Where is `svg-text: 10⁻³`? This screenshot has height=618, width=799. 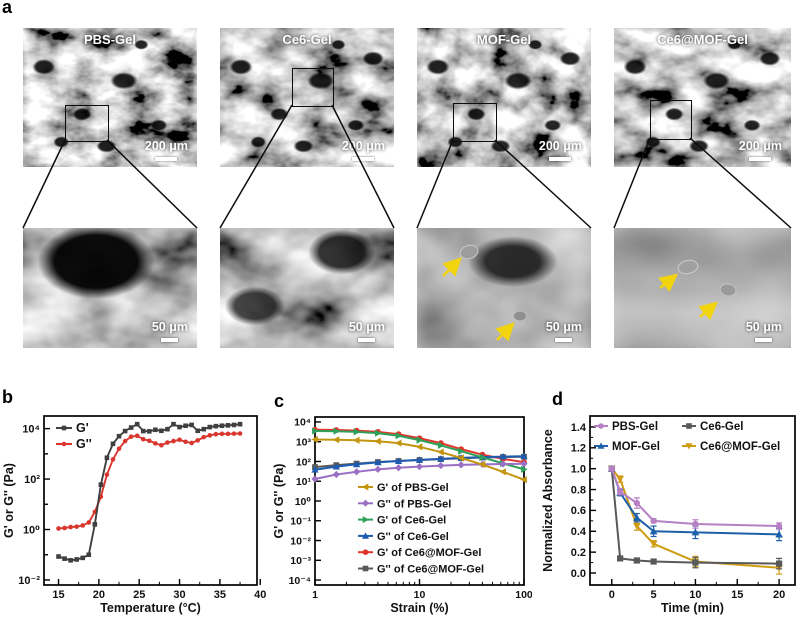 svg-text: 10⁻³ is located at coordinates (300, 561).